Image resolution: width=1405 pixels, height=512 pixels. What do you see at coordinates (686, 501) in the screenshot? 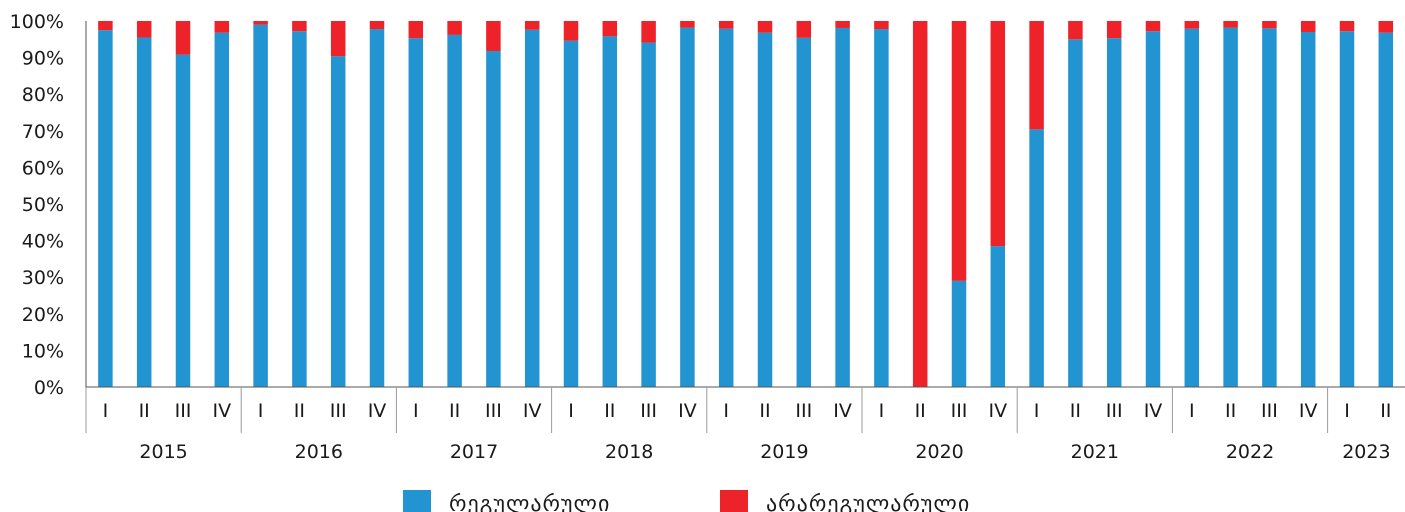
I see `legend: რეგულარული არარეგულარული` at bounding box center [686, 501].